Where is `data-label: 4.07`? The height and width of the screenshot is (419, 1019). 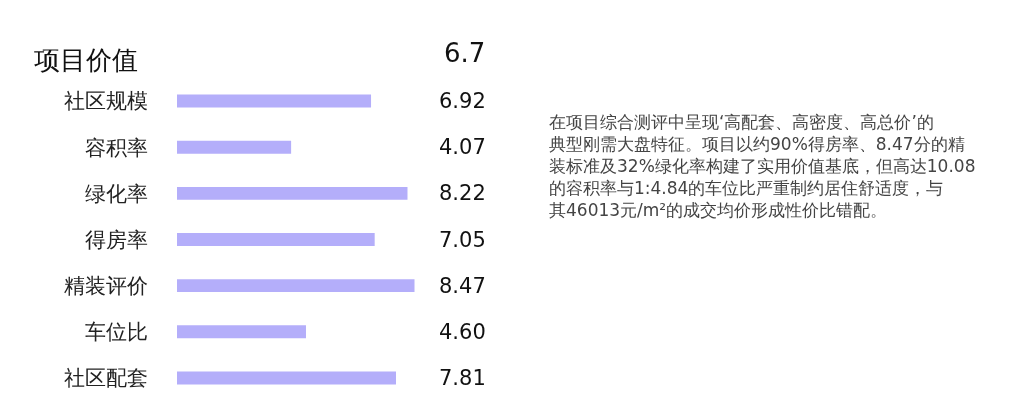 data-label: 4.07 is located at coordinates (462, 147).